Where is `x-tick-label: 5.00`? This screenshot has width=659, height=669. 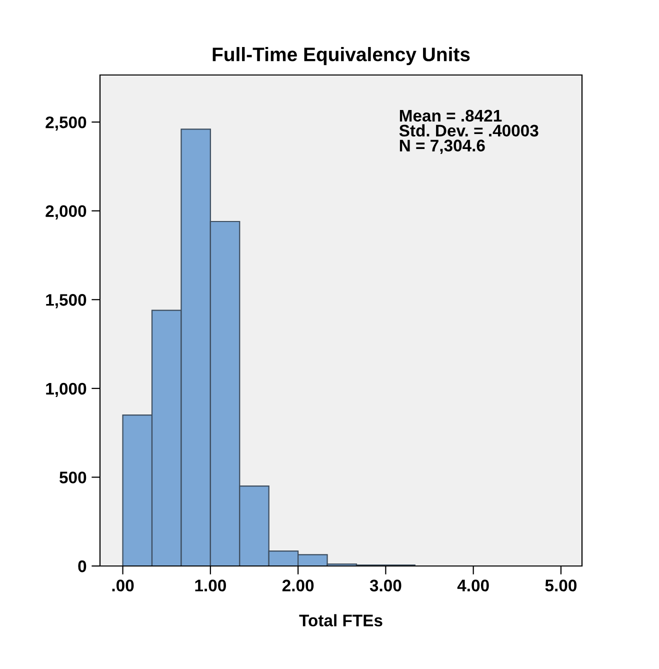
x-tick-label: 5.00 is located at coordinates (561, 586).